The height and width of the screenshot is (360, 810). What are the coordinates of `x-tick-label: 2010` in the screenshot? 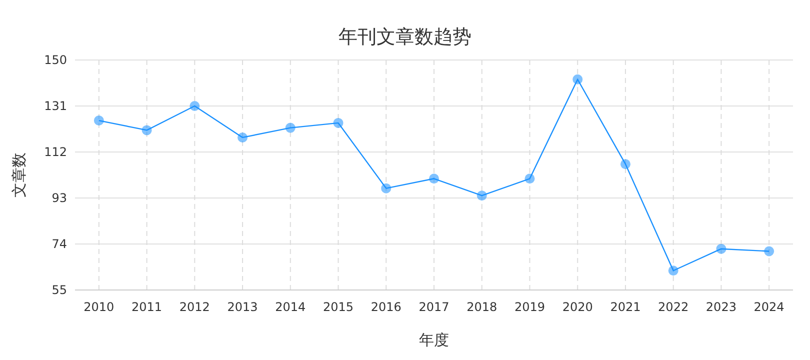 It's located at (99, 307).